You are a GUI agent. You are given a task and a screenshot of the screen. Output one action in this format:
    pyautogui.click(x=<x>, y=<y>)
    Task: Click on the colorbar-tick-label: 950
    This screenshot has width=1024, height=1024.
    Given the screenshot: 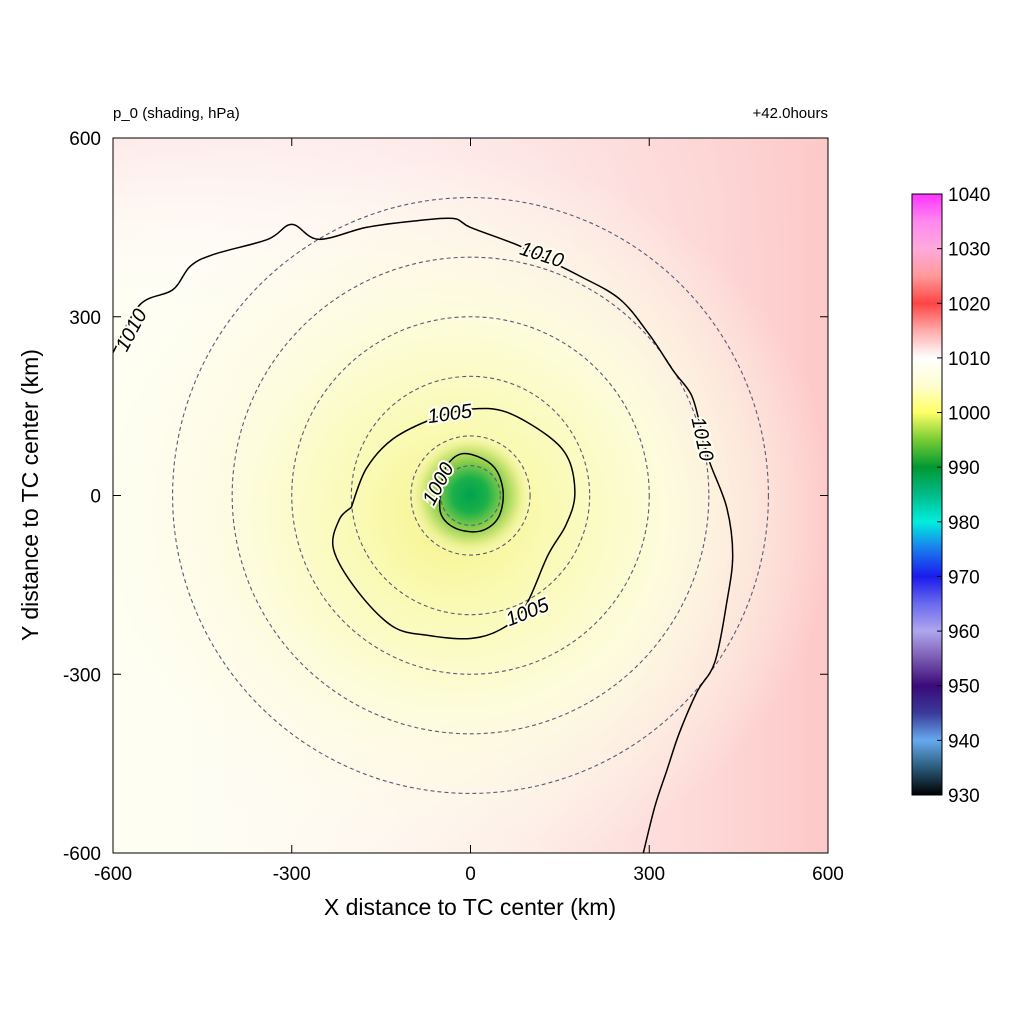 What is the action you would take?
    pyautogui.click(x=964, y=687)
    